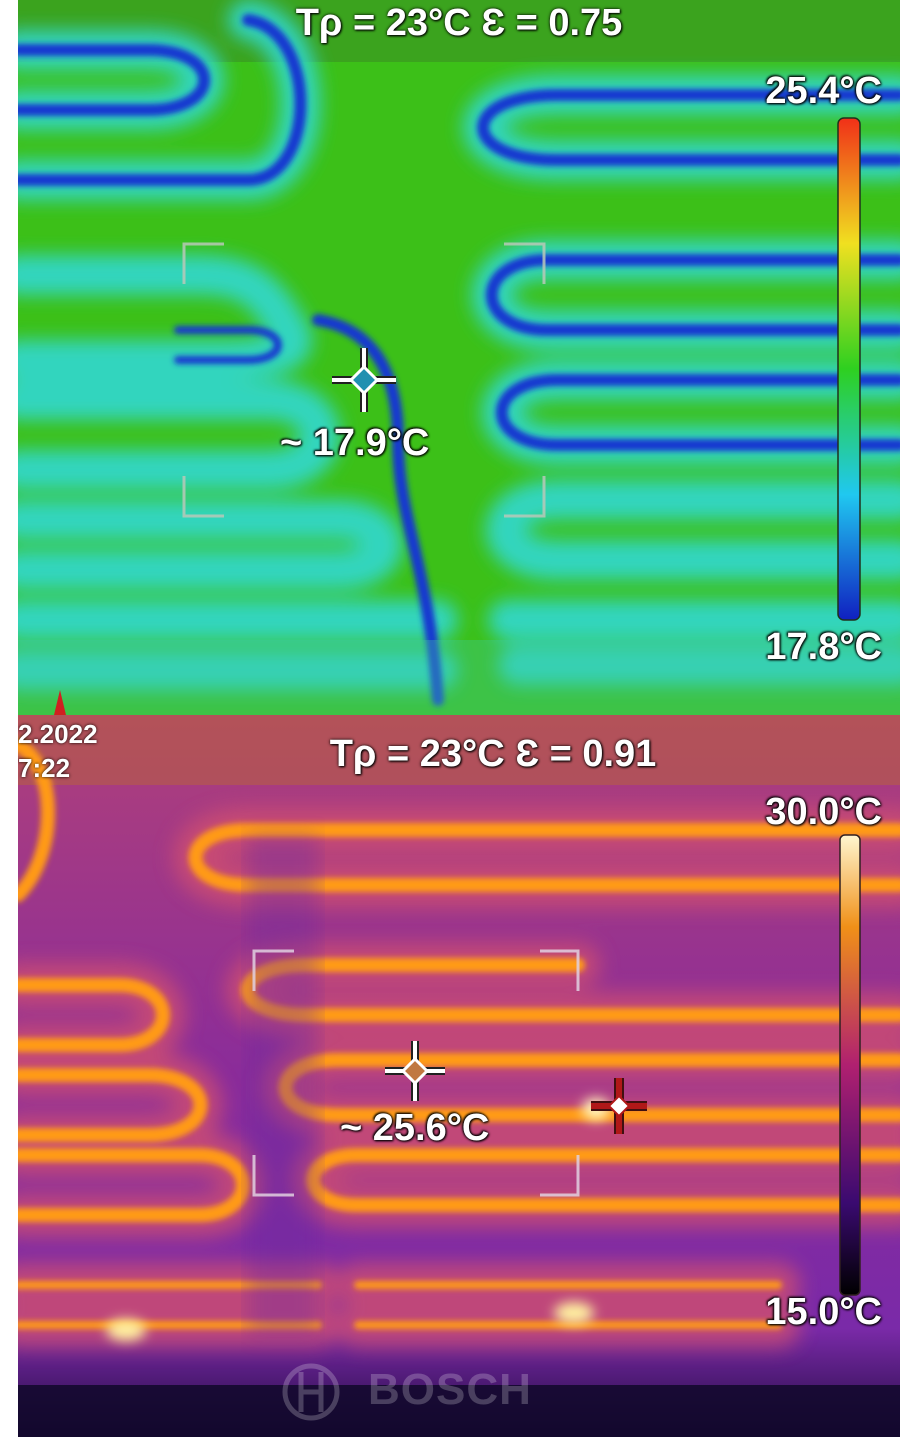 The height and width of the screenshot is (1440, 904). I want to click on parameter-header: Tρ = 23°C Ɛ = 0.91, so click(493, 754).